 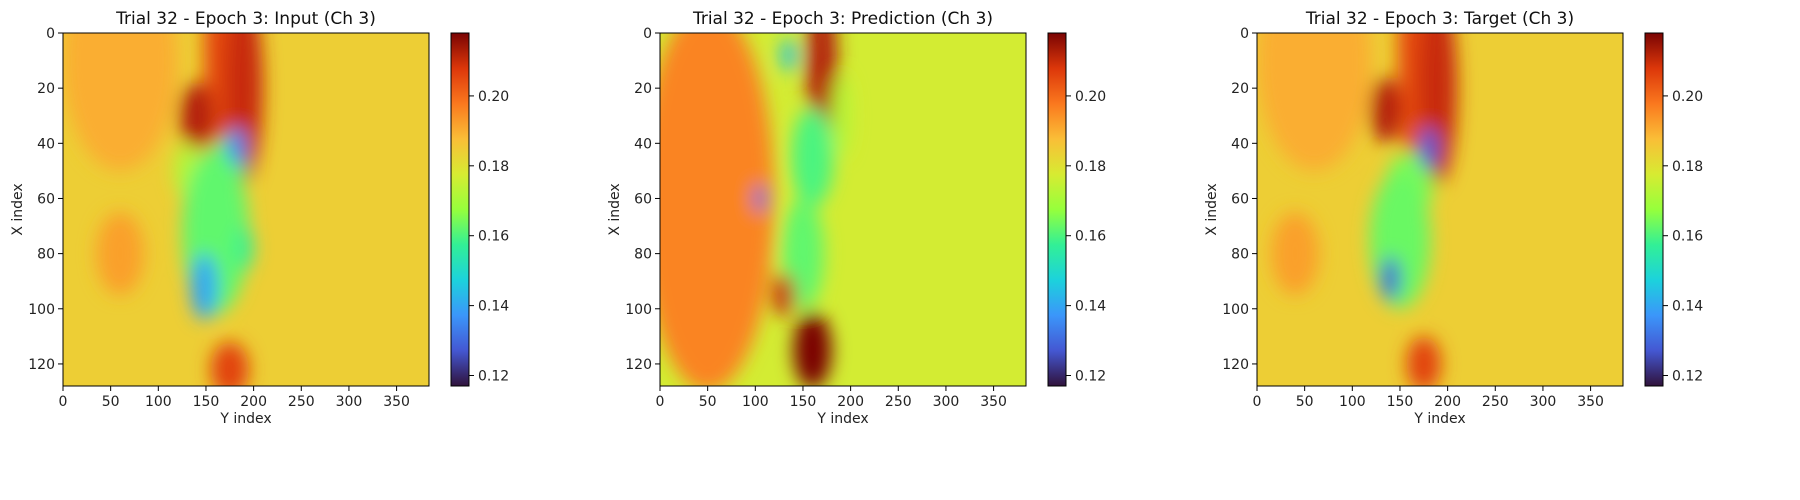 What do you see at coordinates (842, 19) in the screenshot?
I see `chart-title: Trial 32 - Epoch 3: Prediction (Ch 3)` at bounding box center [842, 19].